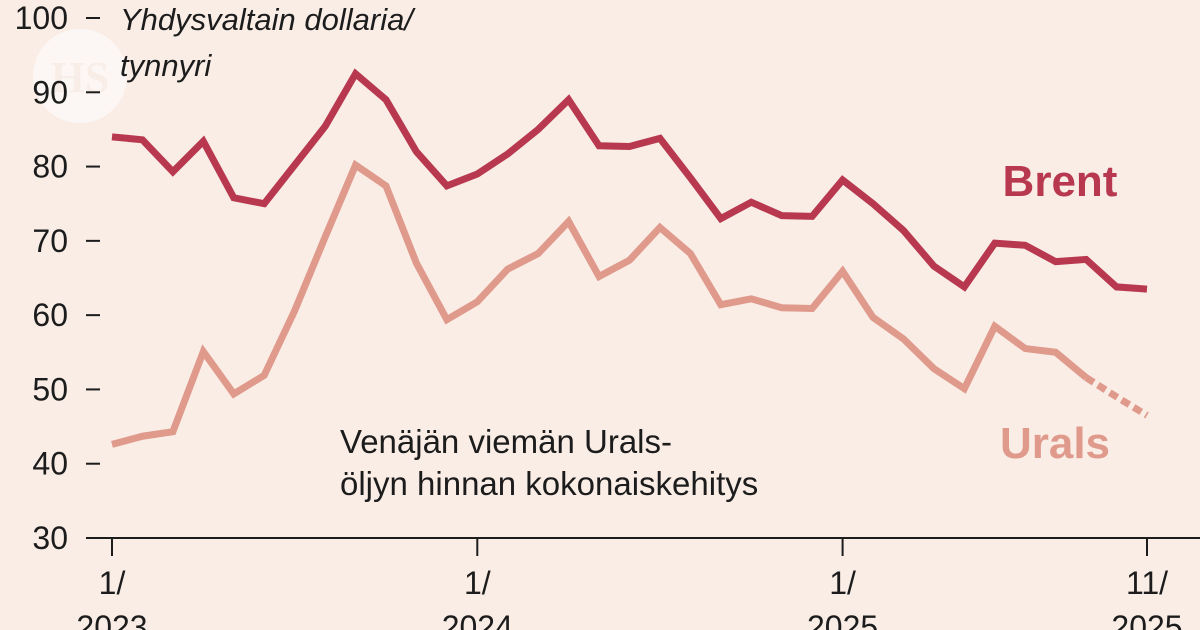 This screenshot has height=630, width=1200. I want to click on y-tick-label: 100, so click(41, 18).